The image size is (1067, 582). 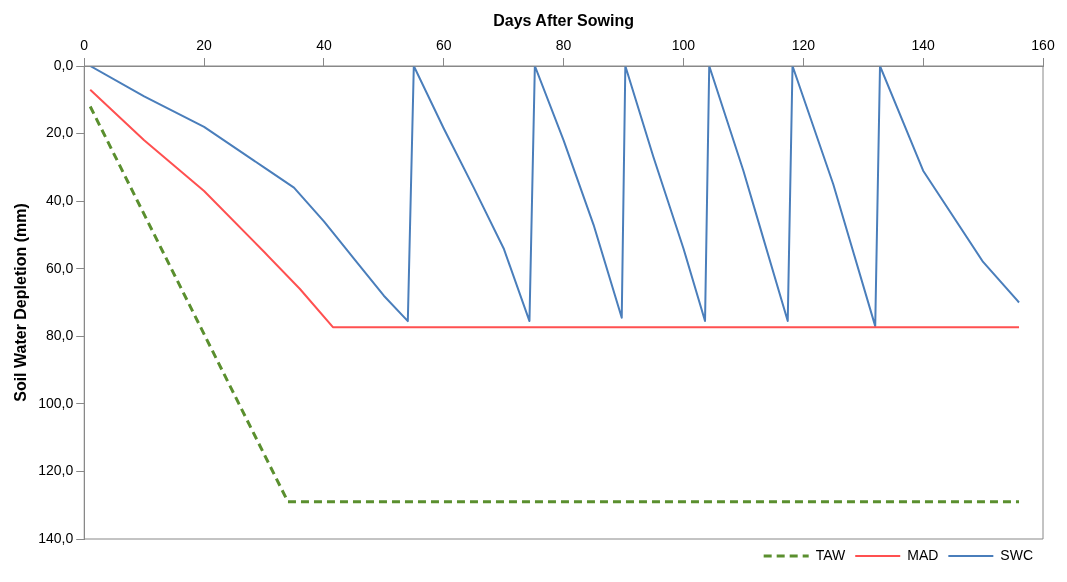 What do you see at coordinates (21, 302) in the screenshot?
I see `y-axis-title: Soil Water Depletion (mm)` at bounding box center [21, 302].